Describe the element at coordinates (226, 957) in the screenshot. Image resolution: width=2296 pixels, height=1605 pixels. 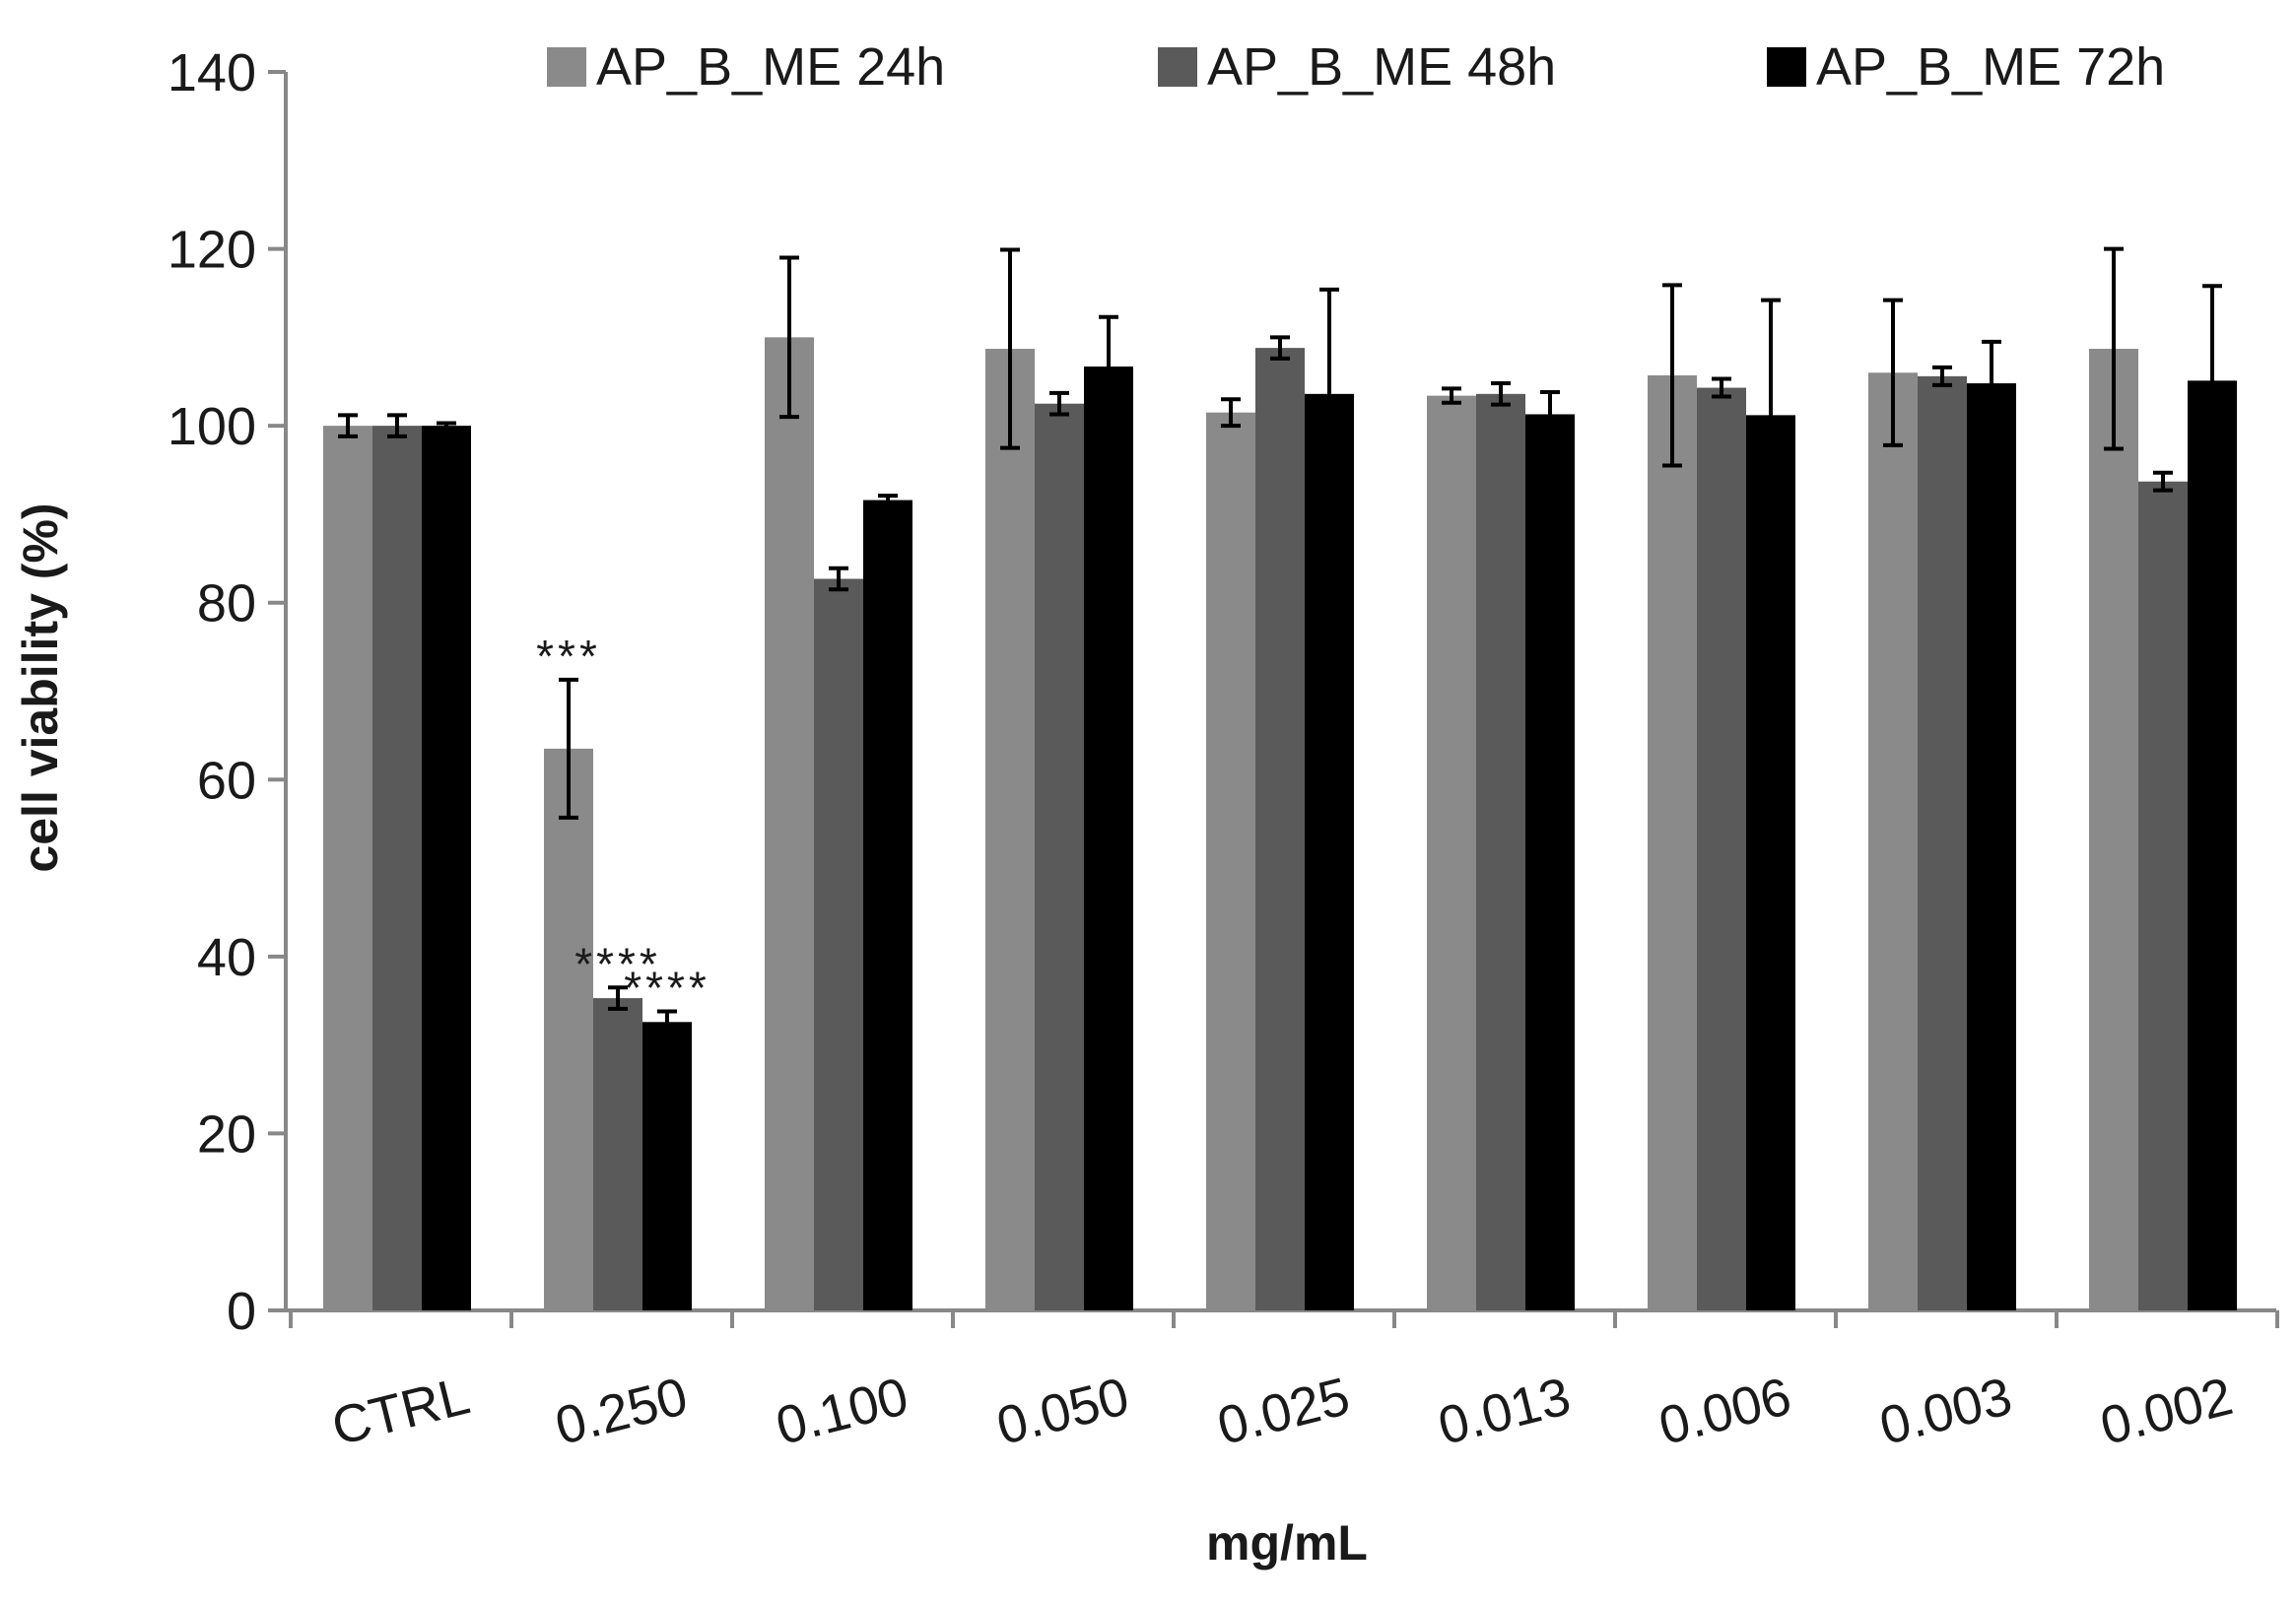
I see `y-tick-label: 40` at that location.